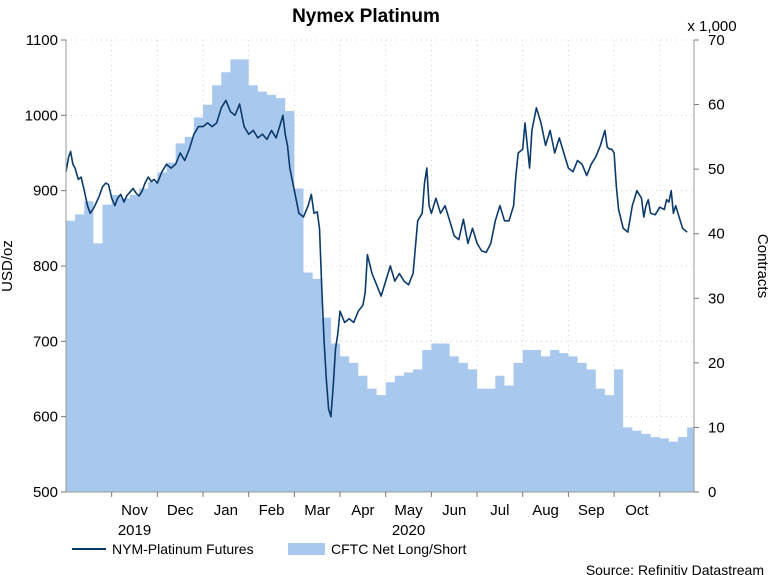 This screenshot has height=575, width=773. Describe the element at coordinates (362, 510) in the screenshot. I see `x-tick-label: Apr` at that location.